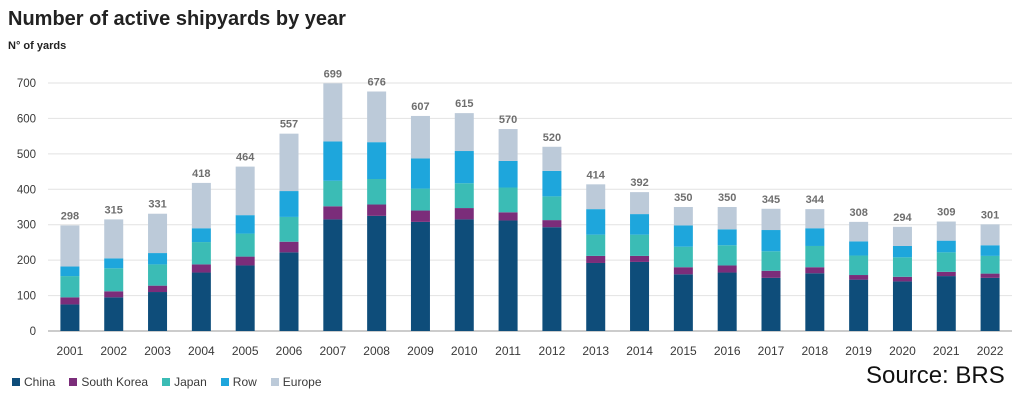  What do you see at coordinates (26, 297) in the screenshot?
I see `y-tick-label: 100` at bounding box center [26, 297].